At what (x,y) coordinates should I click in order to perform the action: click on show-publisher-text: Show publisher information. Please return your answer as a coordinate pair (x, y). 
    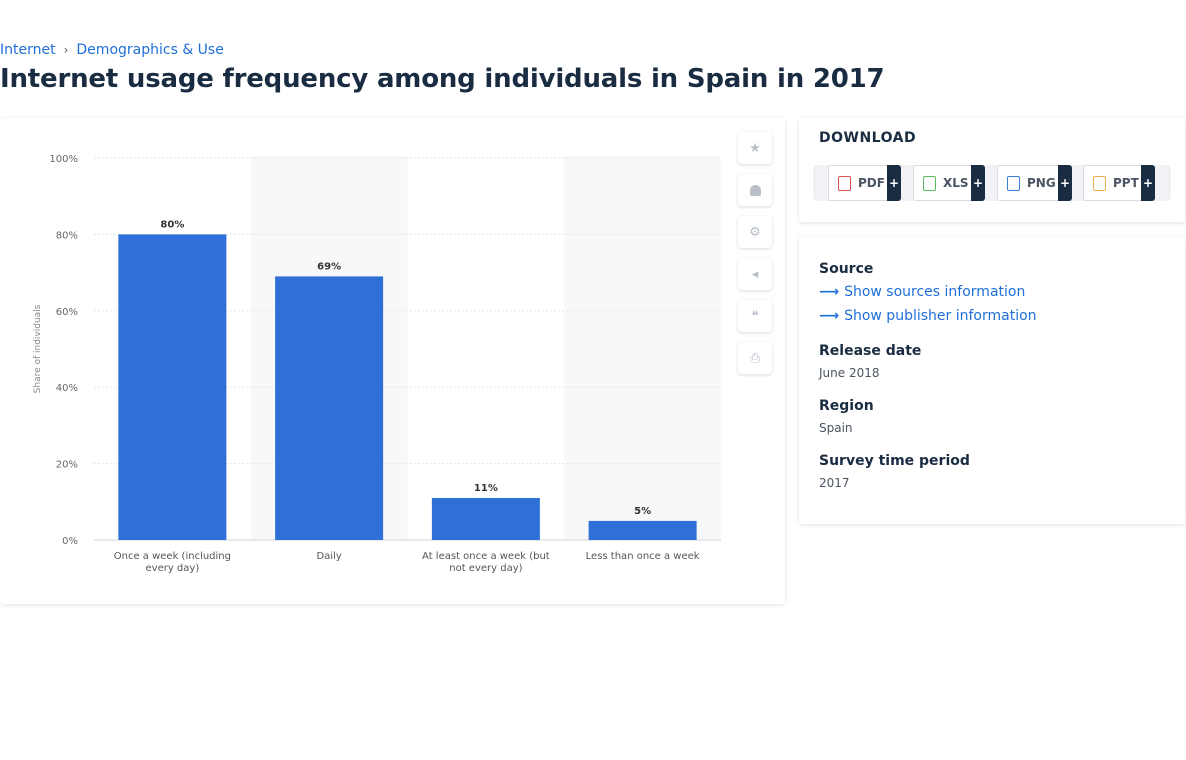
    Looking at the image, I should click on (940, 316).